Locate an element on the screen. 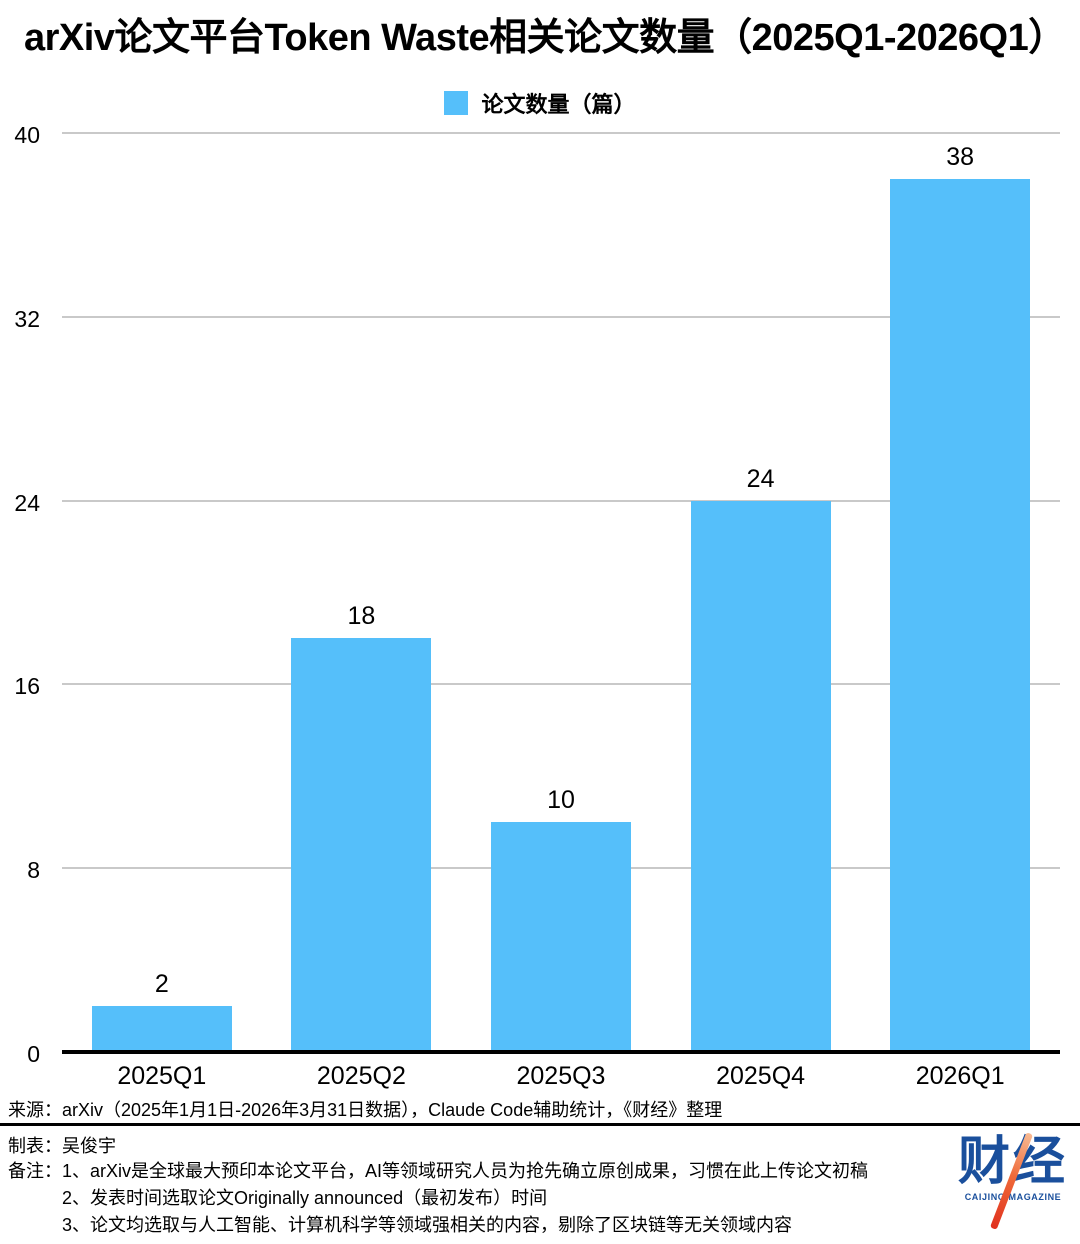 This screenshot has width=1080, height=1244. caijing-logo: 财经 CAIJING MAGAZINE is located at coordinates (1013, 1181).